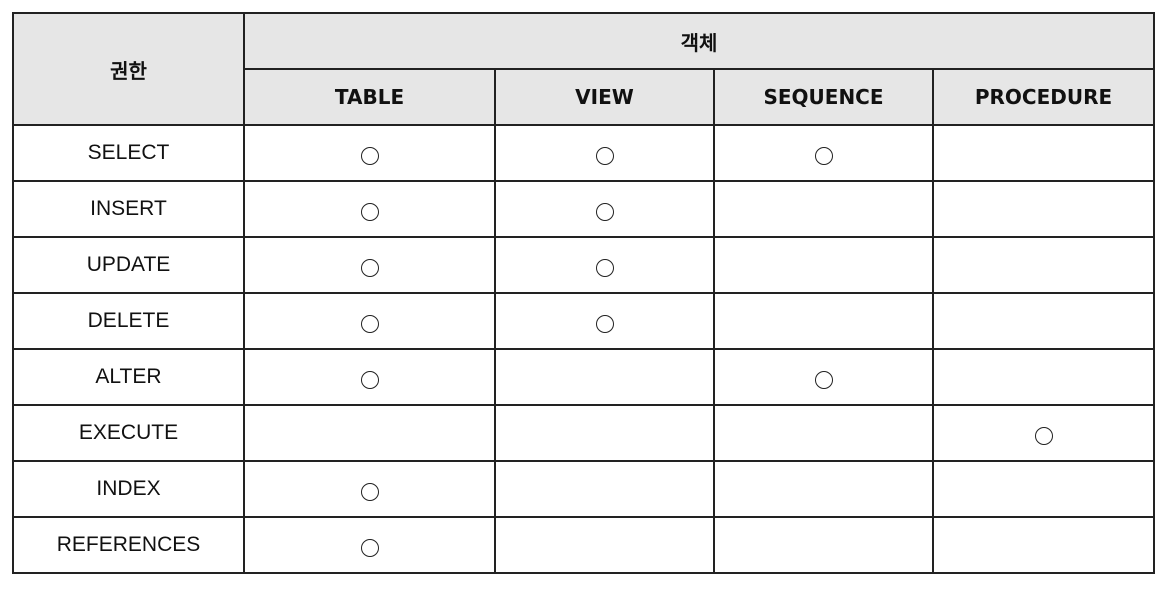  I want to click on column-header-table: TABLE, so click(369, 97).